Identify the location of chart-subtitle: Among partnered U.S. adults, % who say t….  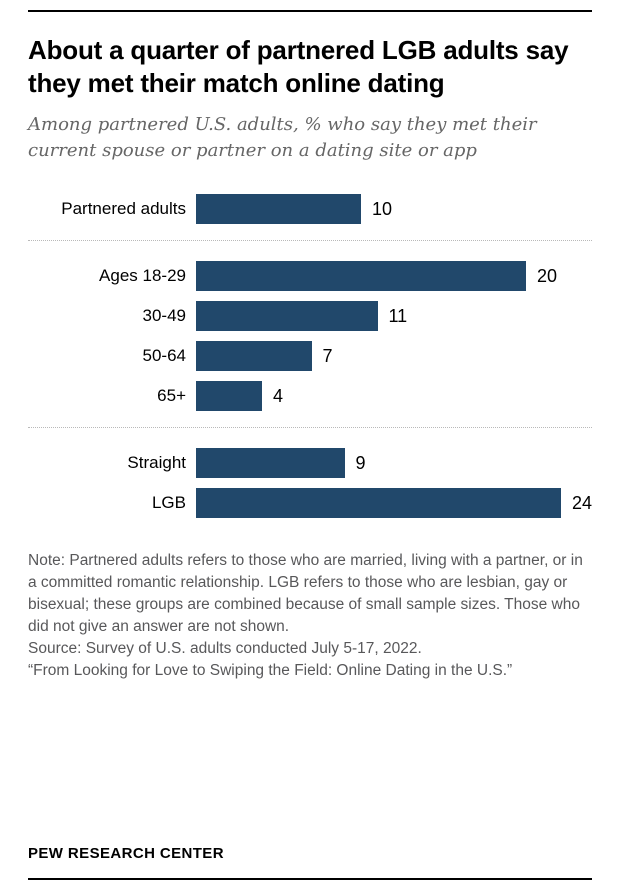
(282, 138).